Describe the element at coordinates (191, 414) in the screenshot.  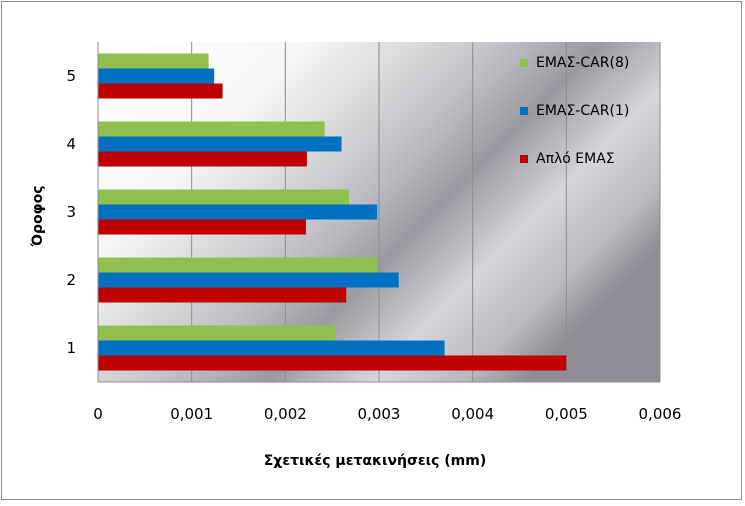
I see `x-tick-label: 0,001` at that location.